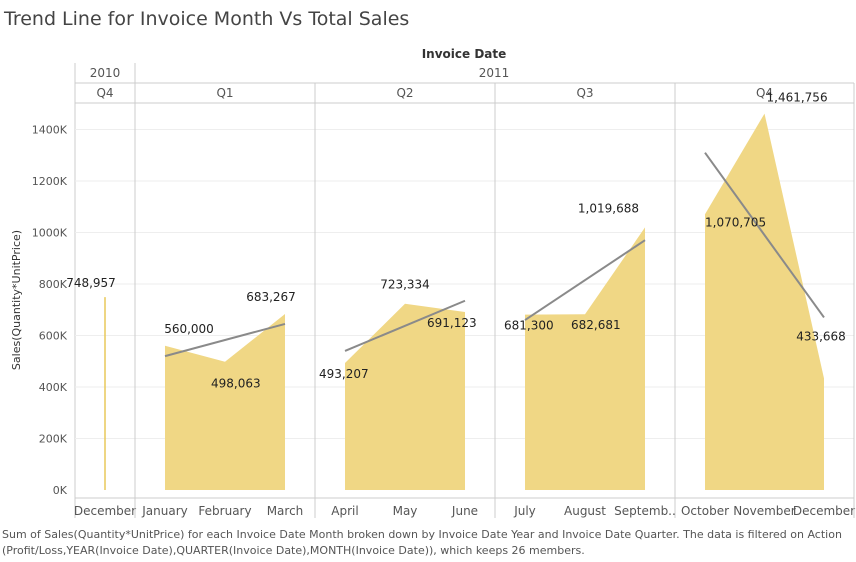  Describe the element at coordinates (529, 326) in the screenshot. I see `data-label: 681,300` at that location.